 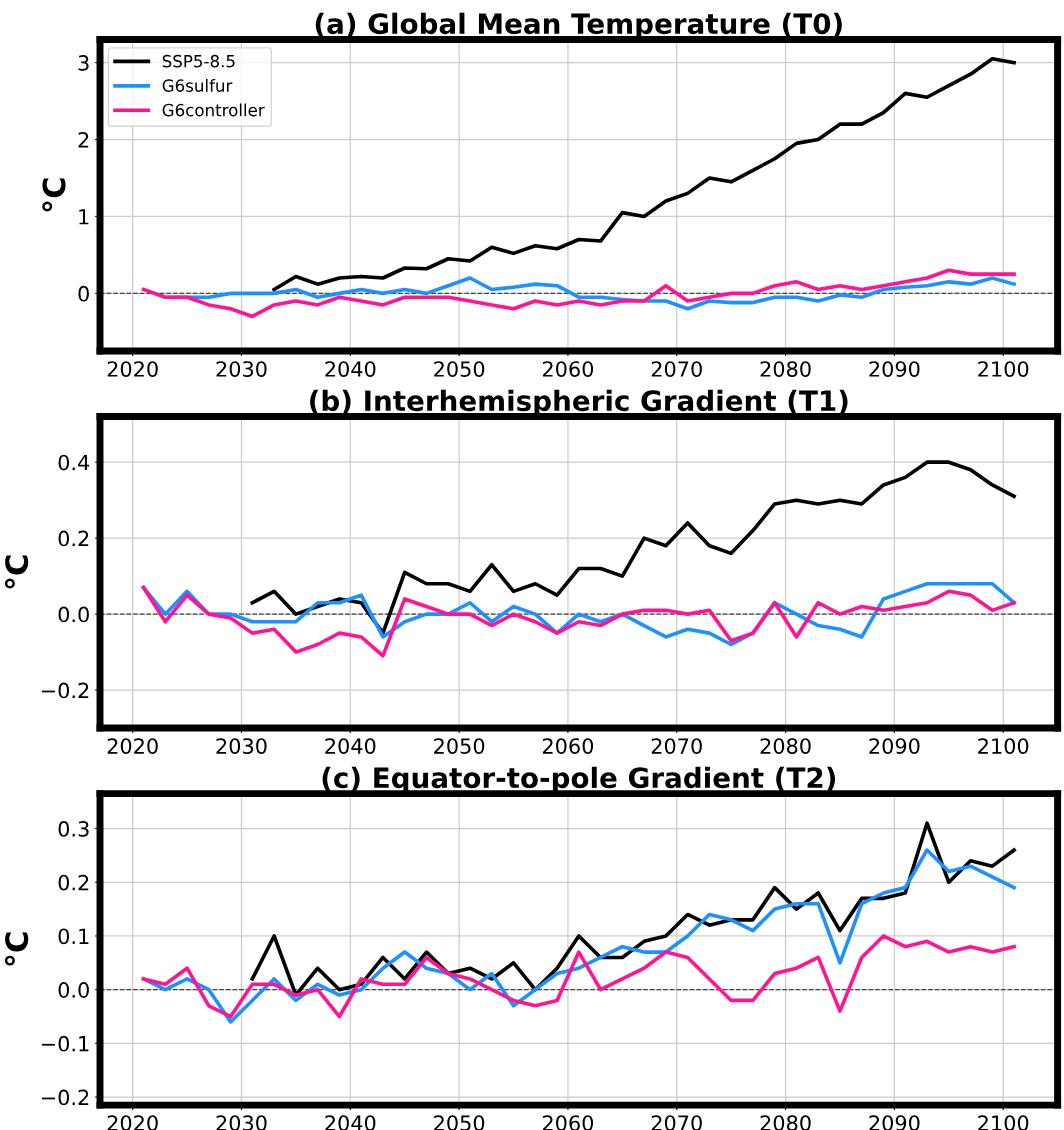 What do you see at coordinates (73, 936) in the screenshot?
I see `y-tick-label: 0.1` at bounding box center [73, 936].